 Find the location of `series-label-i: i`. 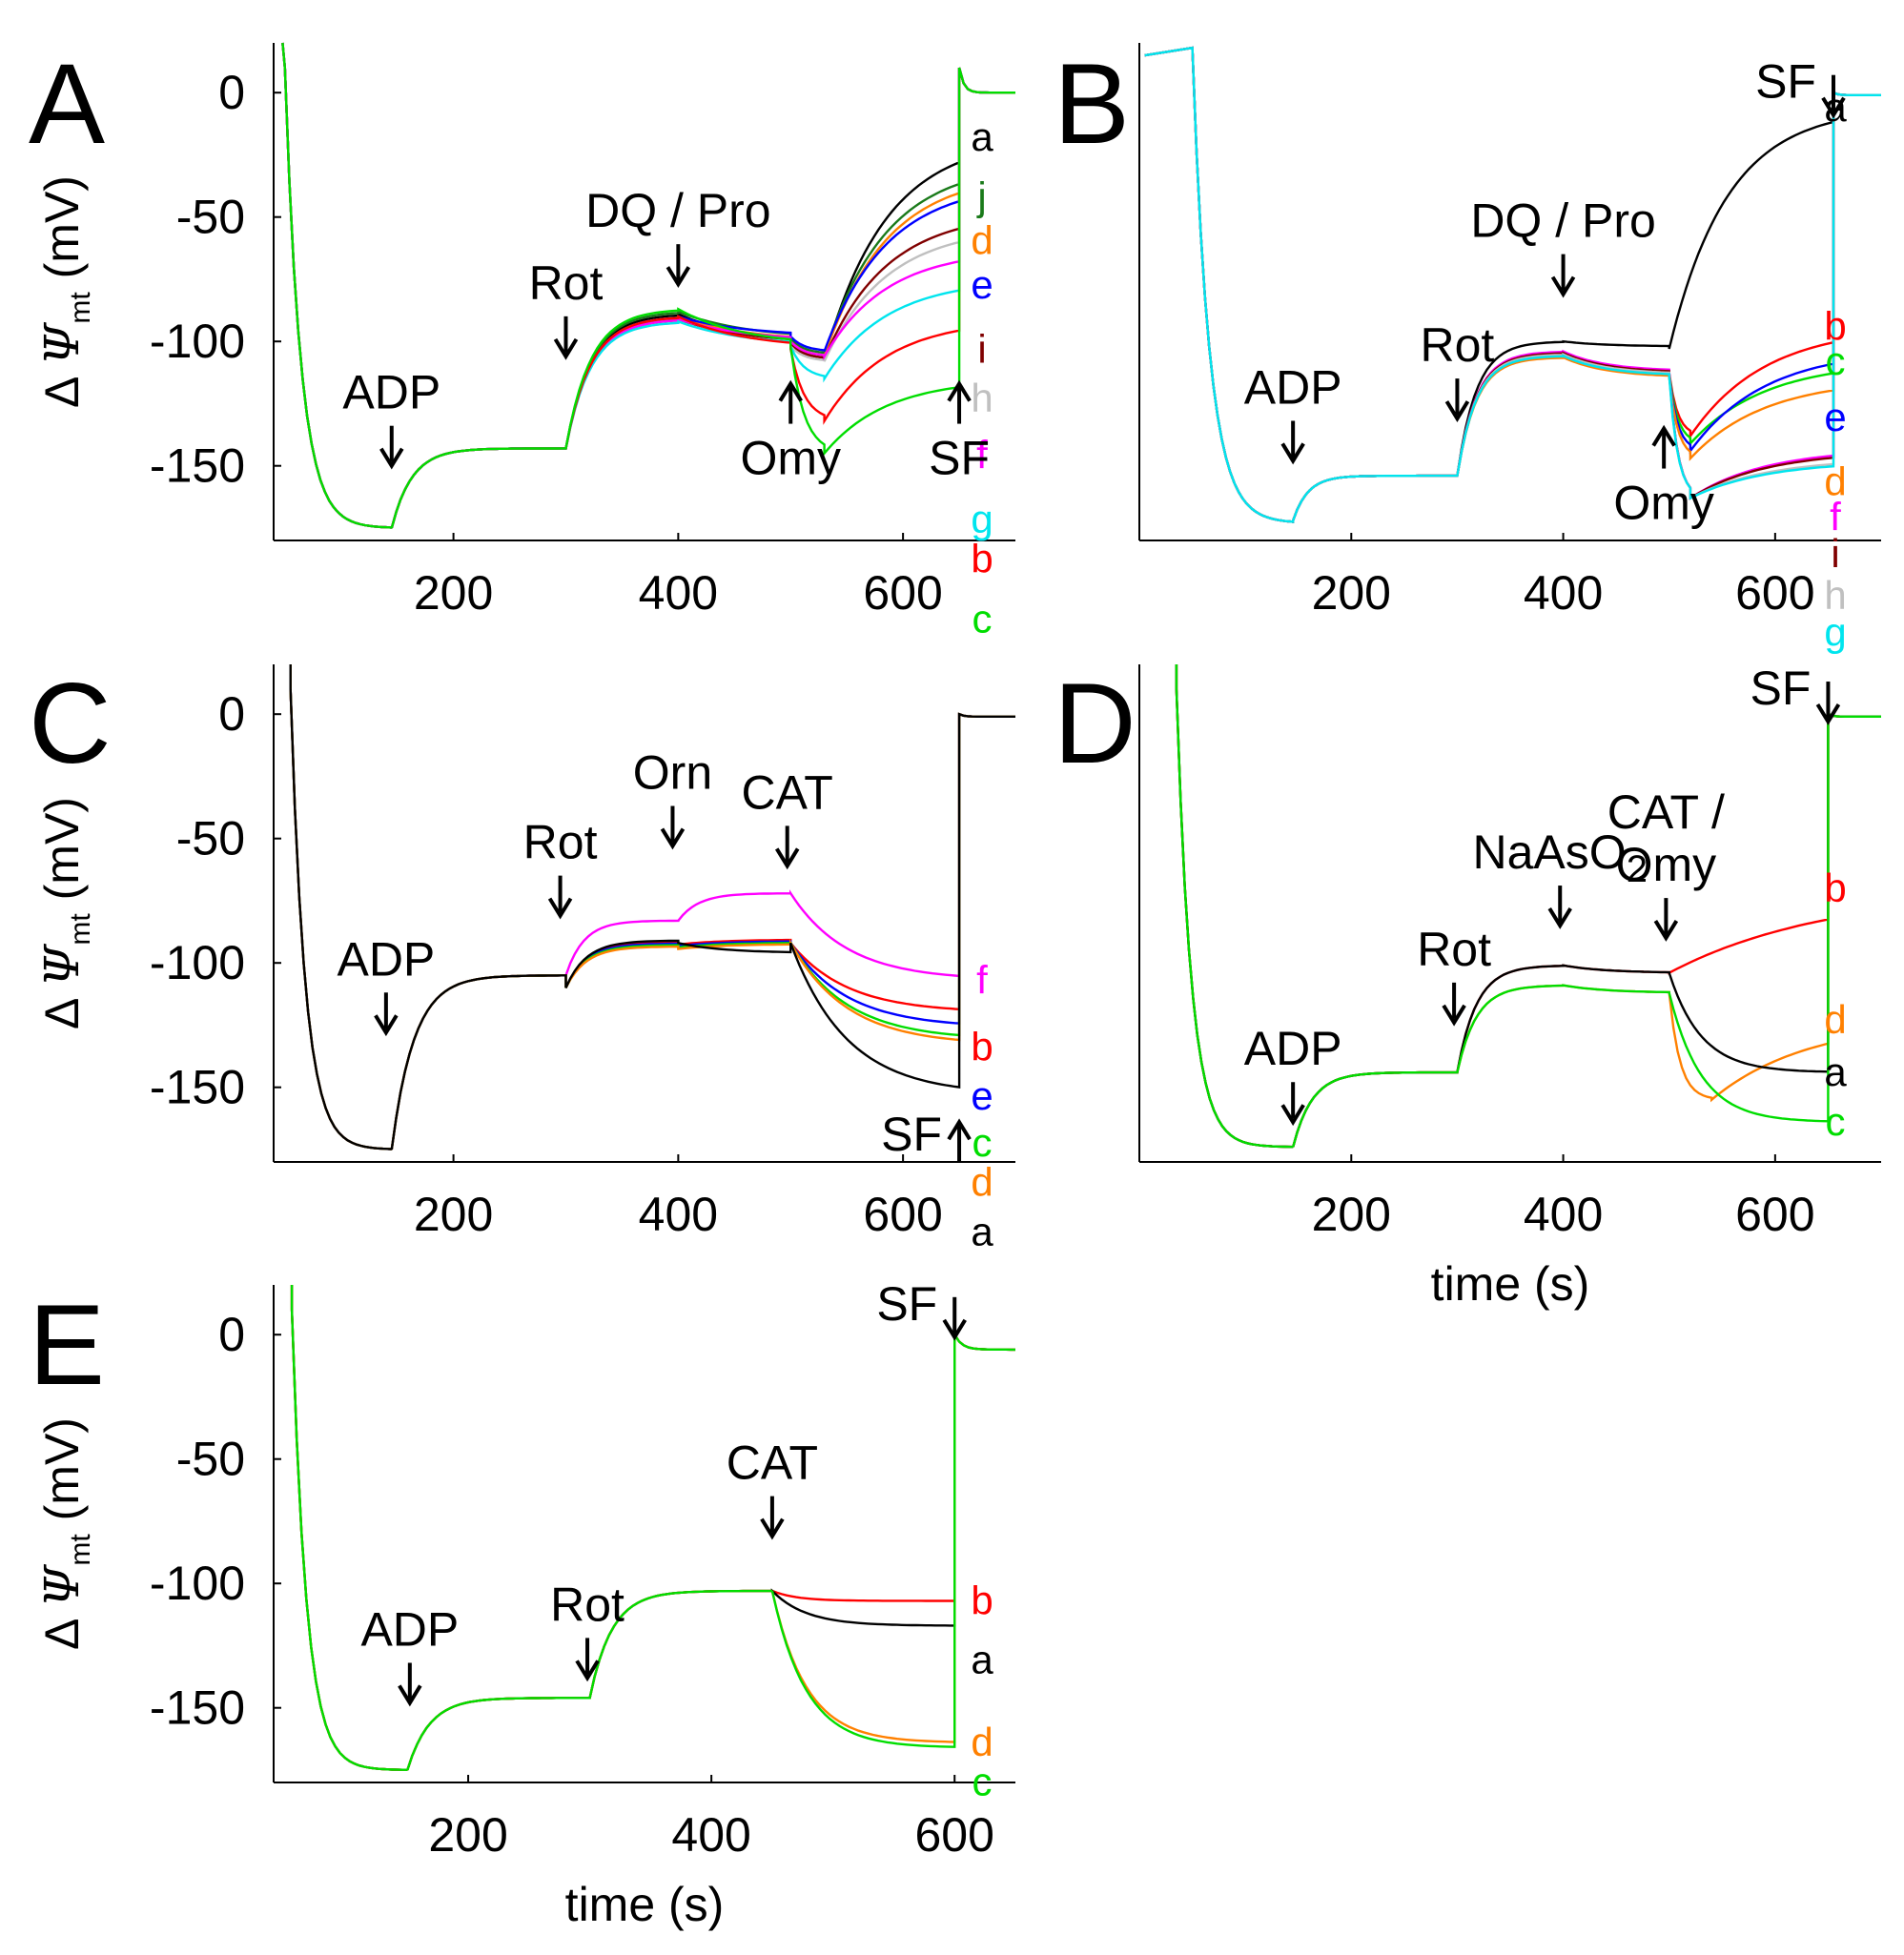

series-label-i: i is located at coordinates (1835, 553).